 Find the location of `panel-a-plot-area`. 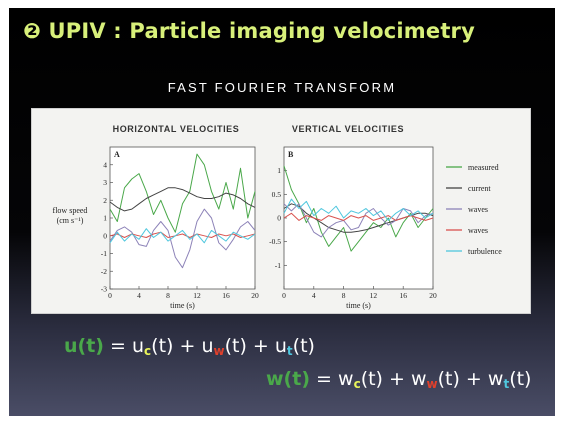

panel-a-plot-area is located at coordinates (182, 218).